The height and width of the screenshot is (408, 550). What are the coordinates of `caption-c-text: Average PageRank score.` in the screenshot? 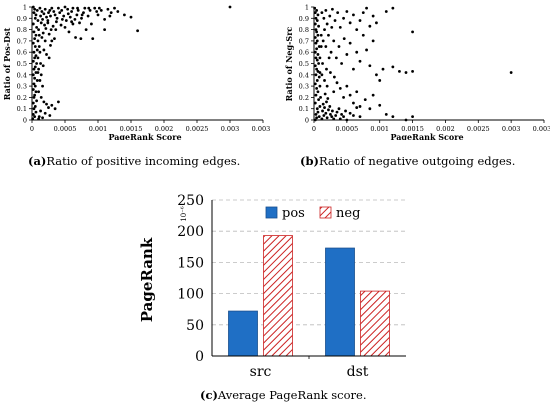 It's located at (292, 395).